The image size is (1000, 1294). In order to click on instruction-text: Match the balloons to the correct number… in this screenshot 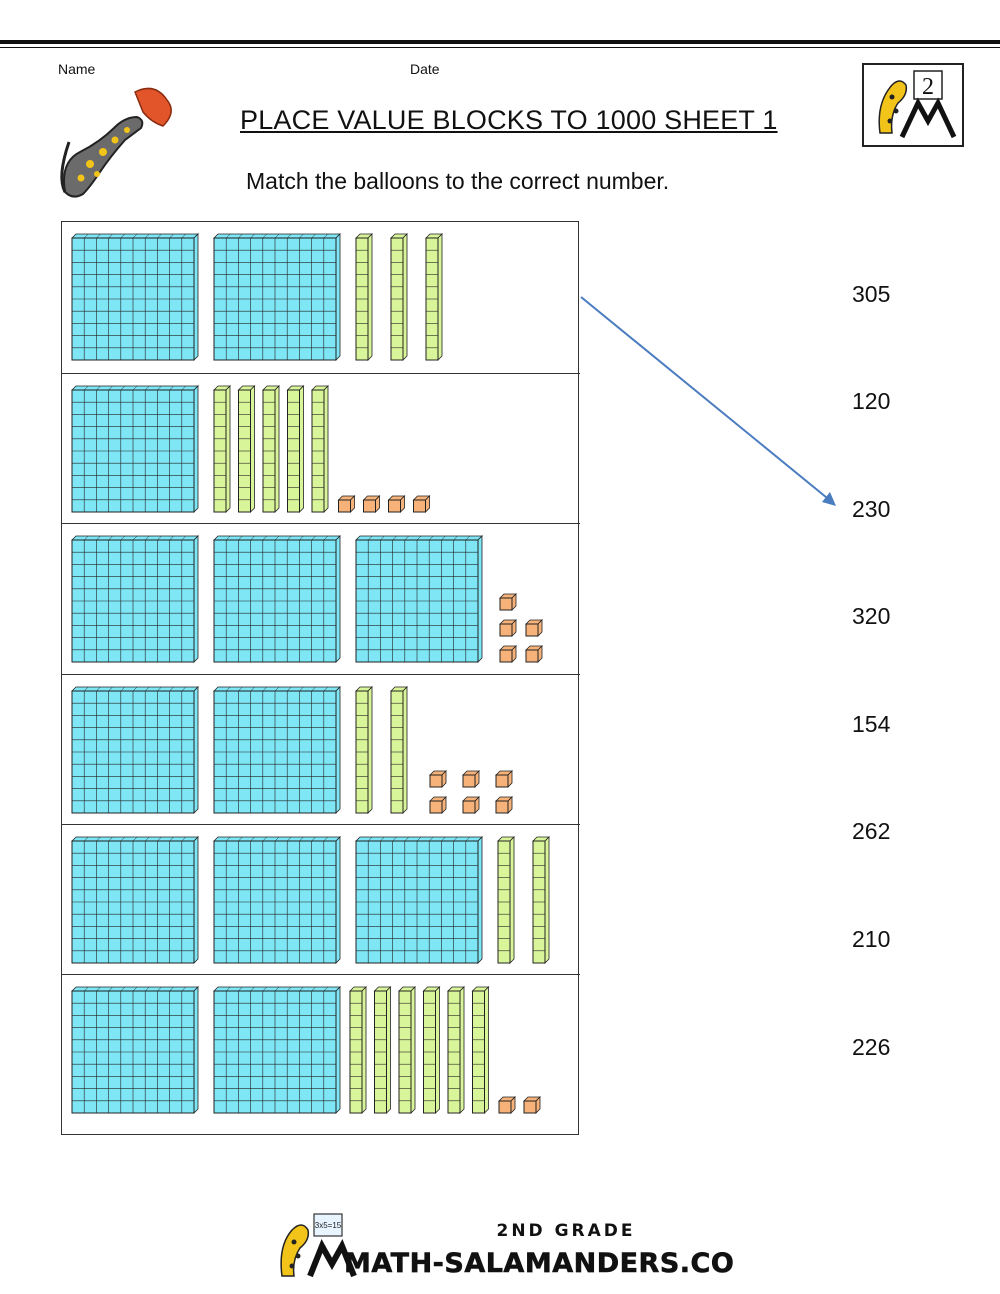, I will do `click(458, 181)`.